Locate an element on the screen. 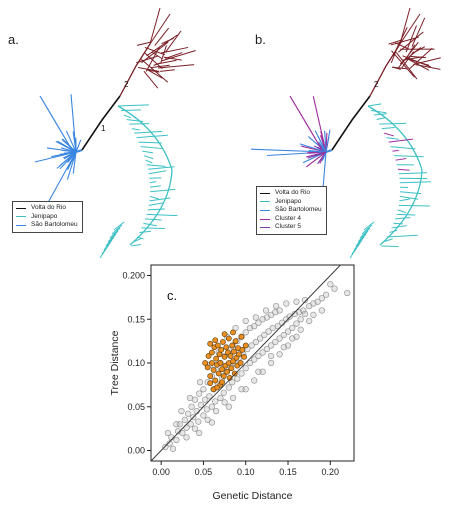 The width and height of the screenshot is (474, 507). x-tick-label: 0.00 is located at coordinates (161, 472).